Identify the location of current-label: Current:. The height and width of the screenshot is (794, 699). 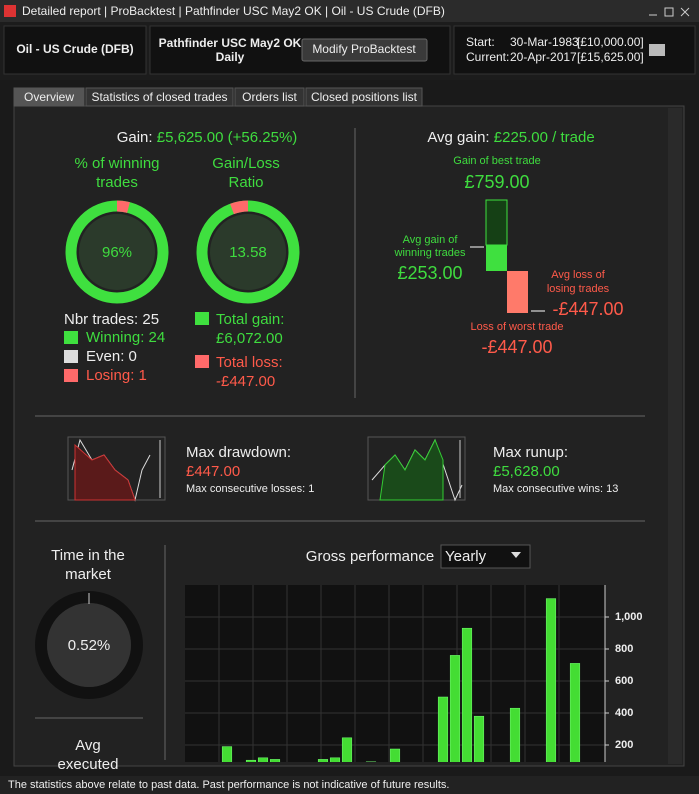
(487, 57).